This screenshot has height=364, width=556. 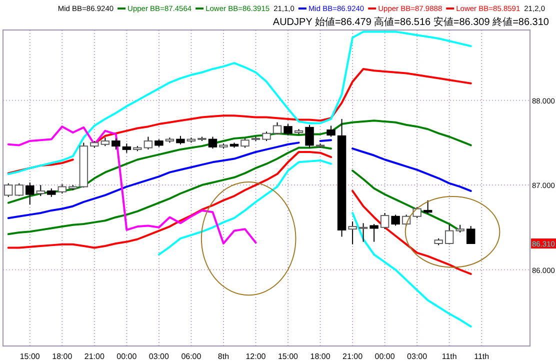 What do you see at coordinates (256, 356) in the screenshot?
I see `x-tick-label: 12:00` at bounding box center [256, 356].